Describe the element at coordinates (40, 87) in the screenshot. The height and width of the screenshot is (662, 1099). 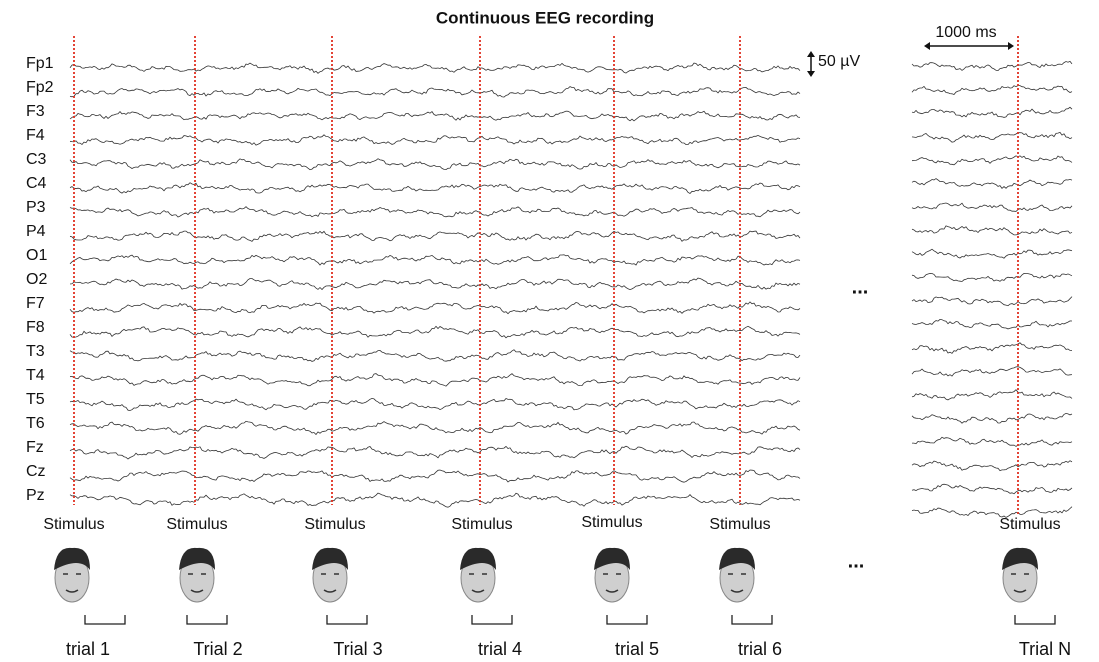
I see `channel-label: Fp2` at that location.